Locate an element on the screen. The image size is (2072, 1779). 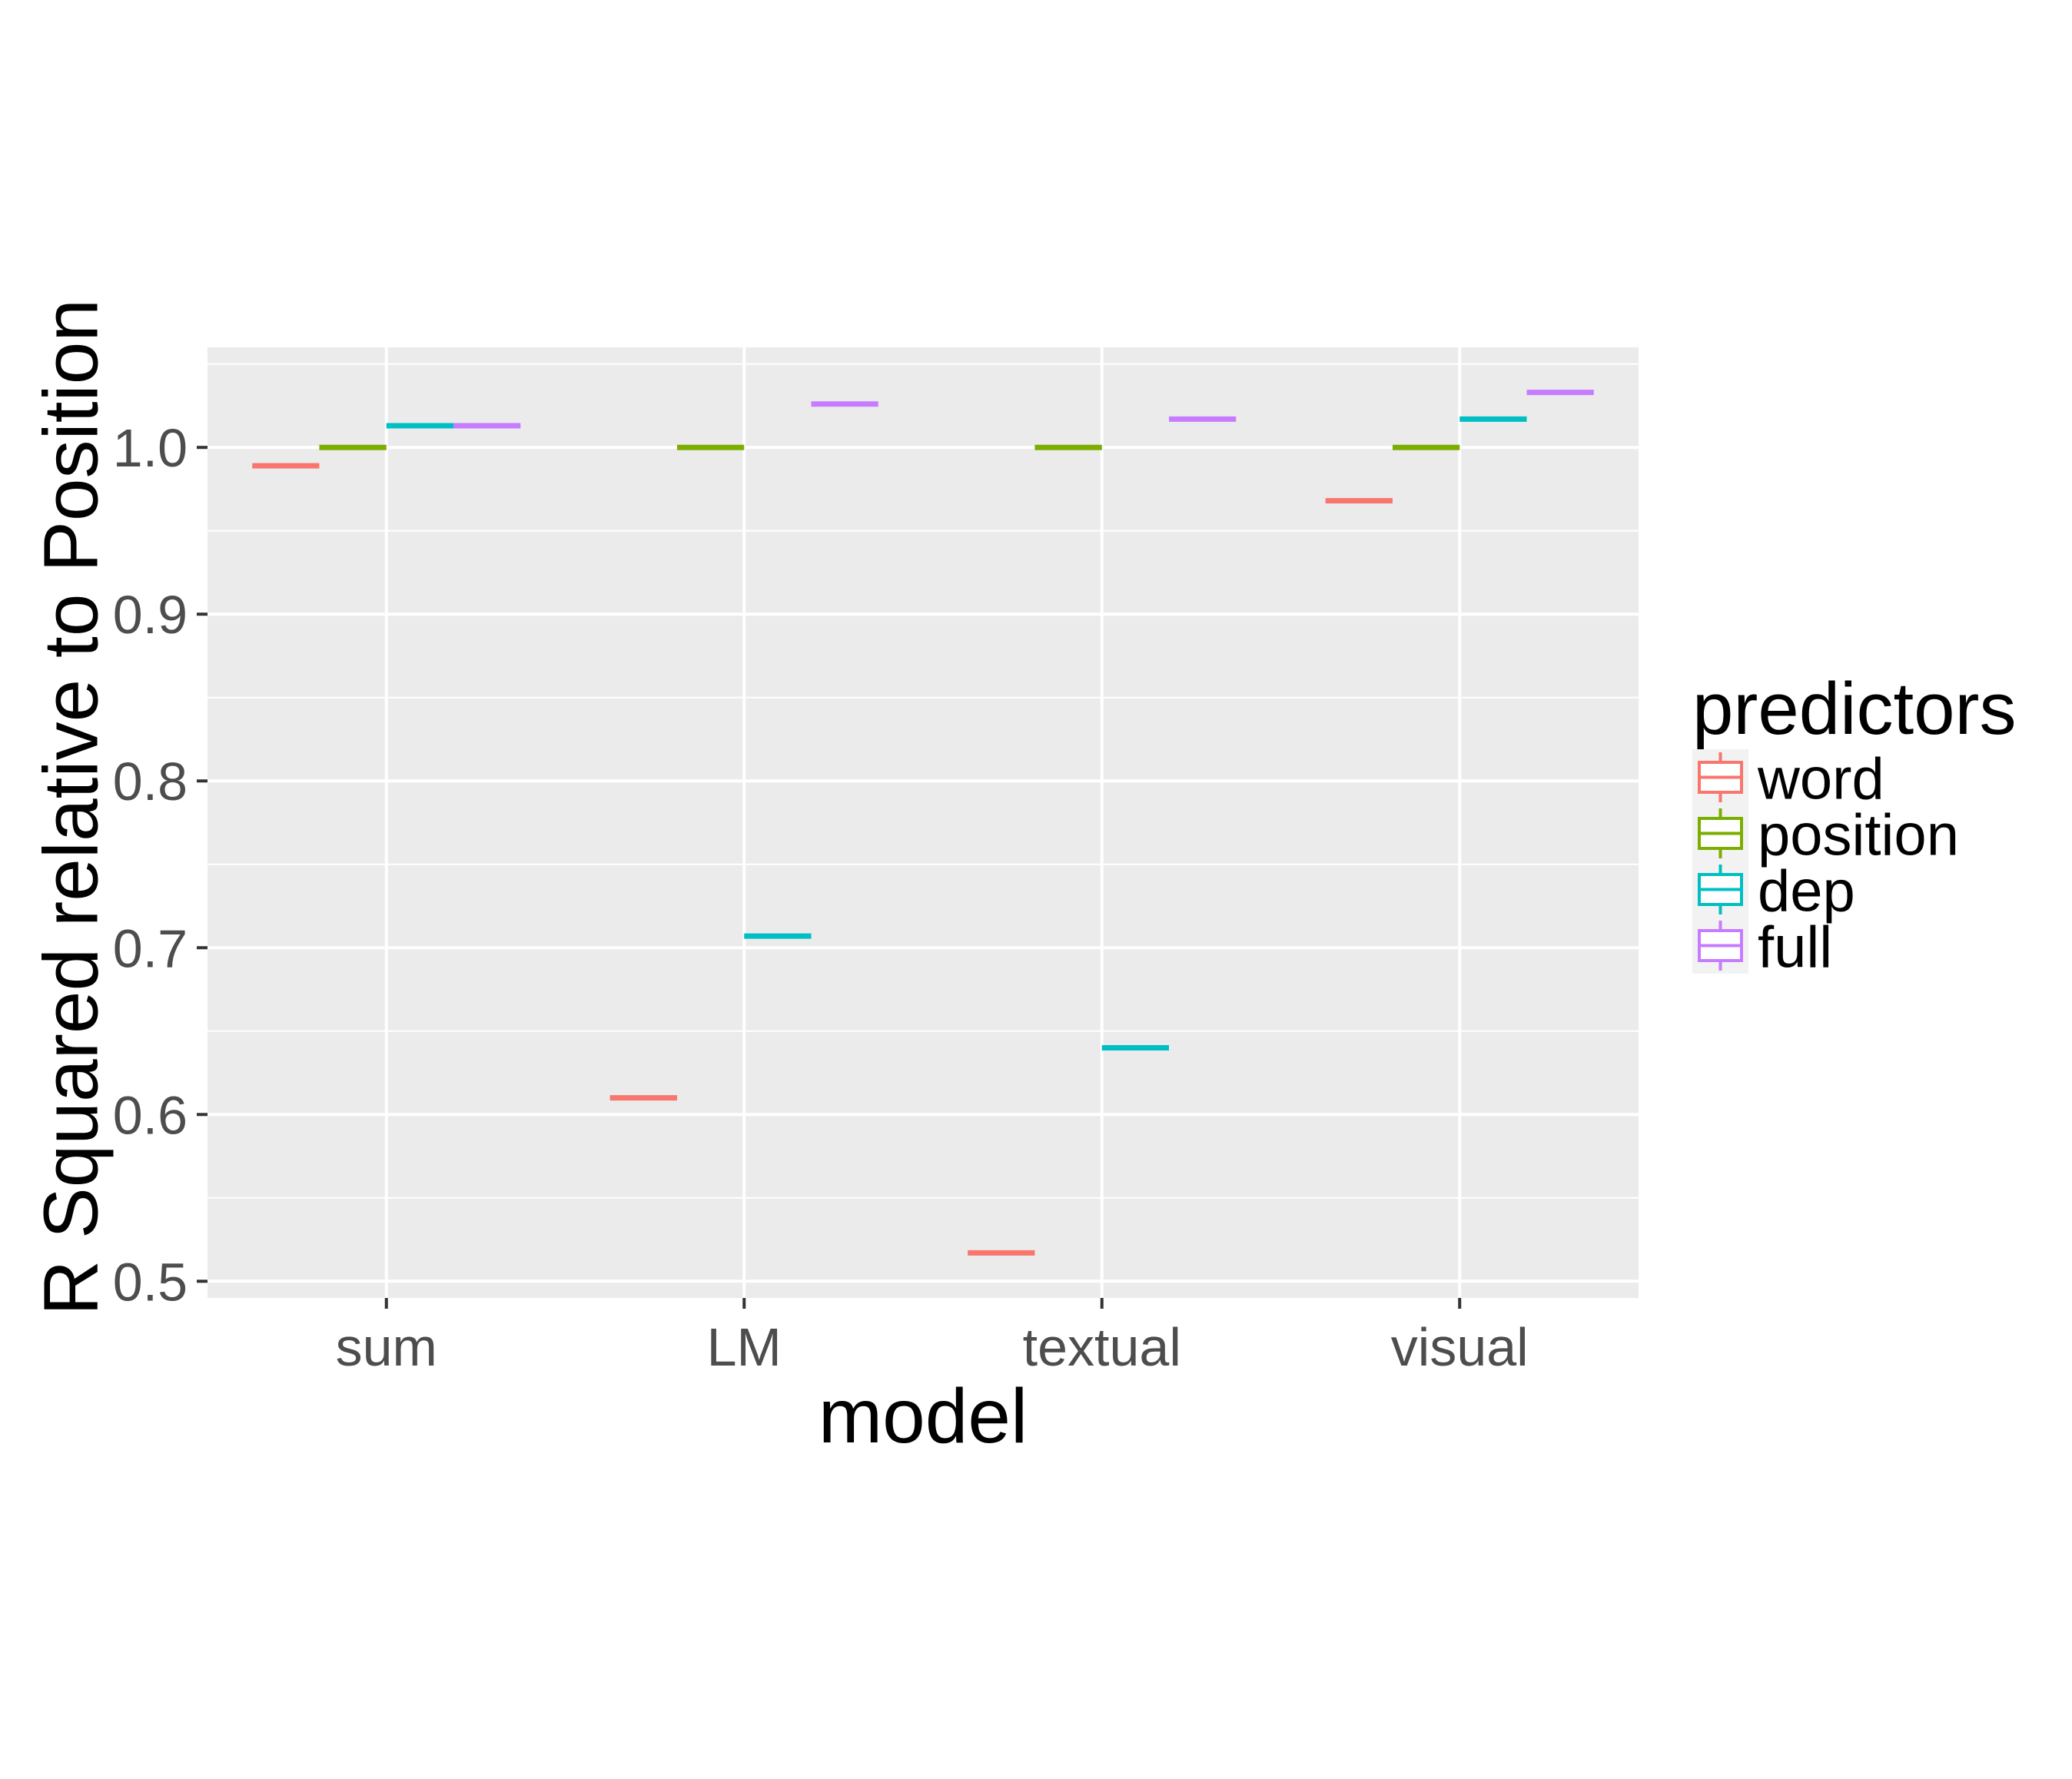
x-tick-label: LM is located at coordinates (745, 1347).